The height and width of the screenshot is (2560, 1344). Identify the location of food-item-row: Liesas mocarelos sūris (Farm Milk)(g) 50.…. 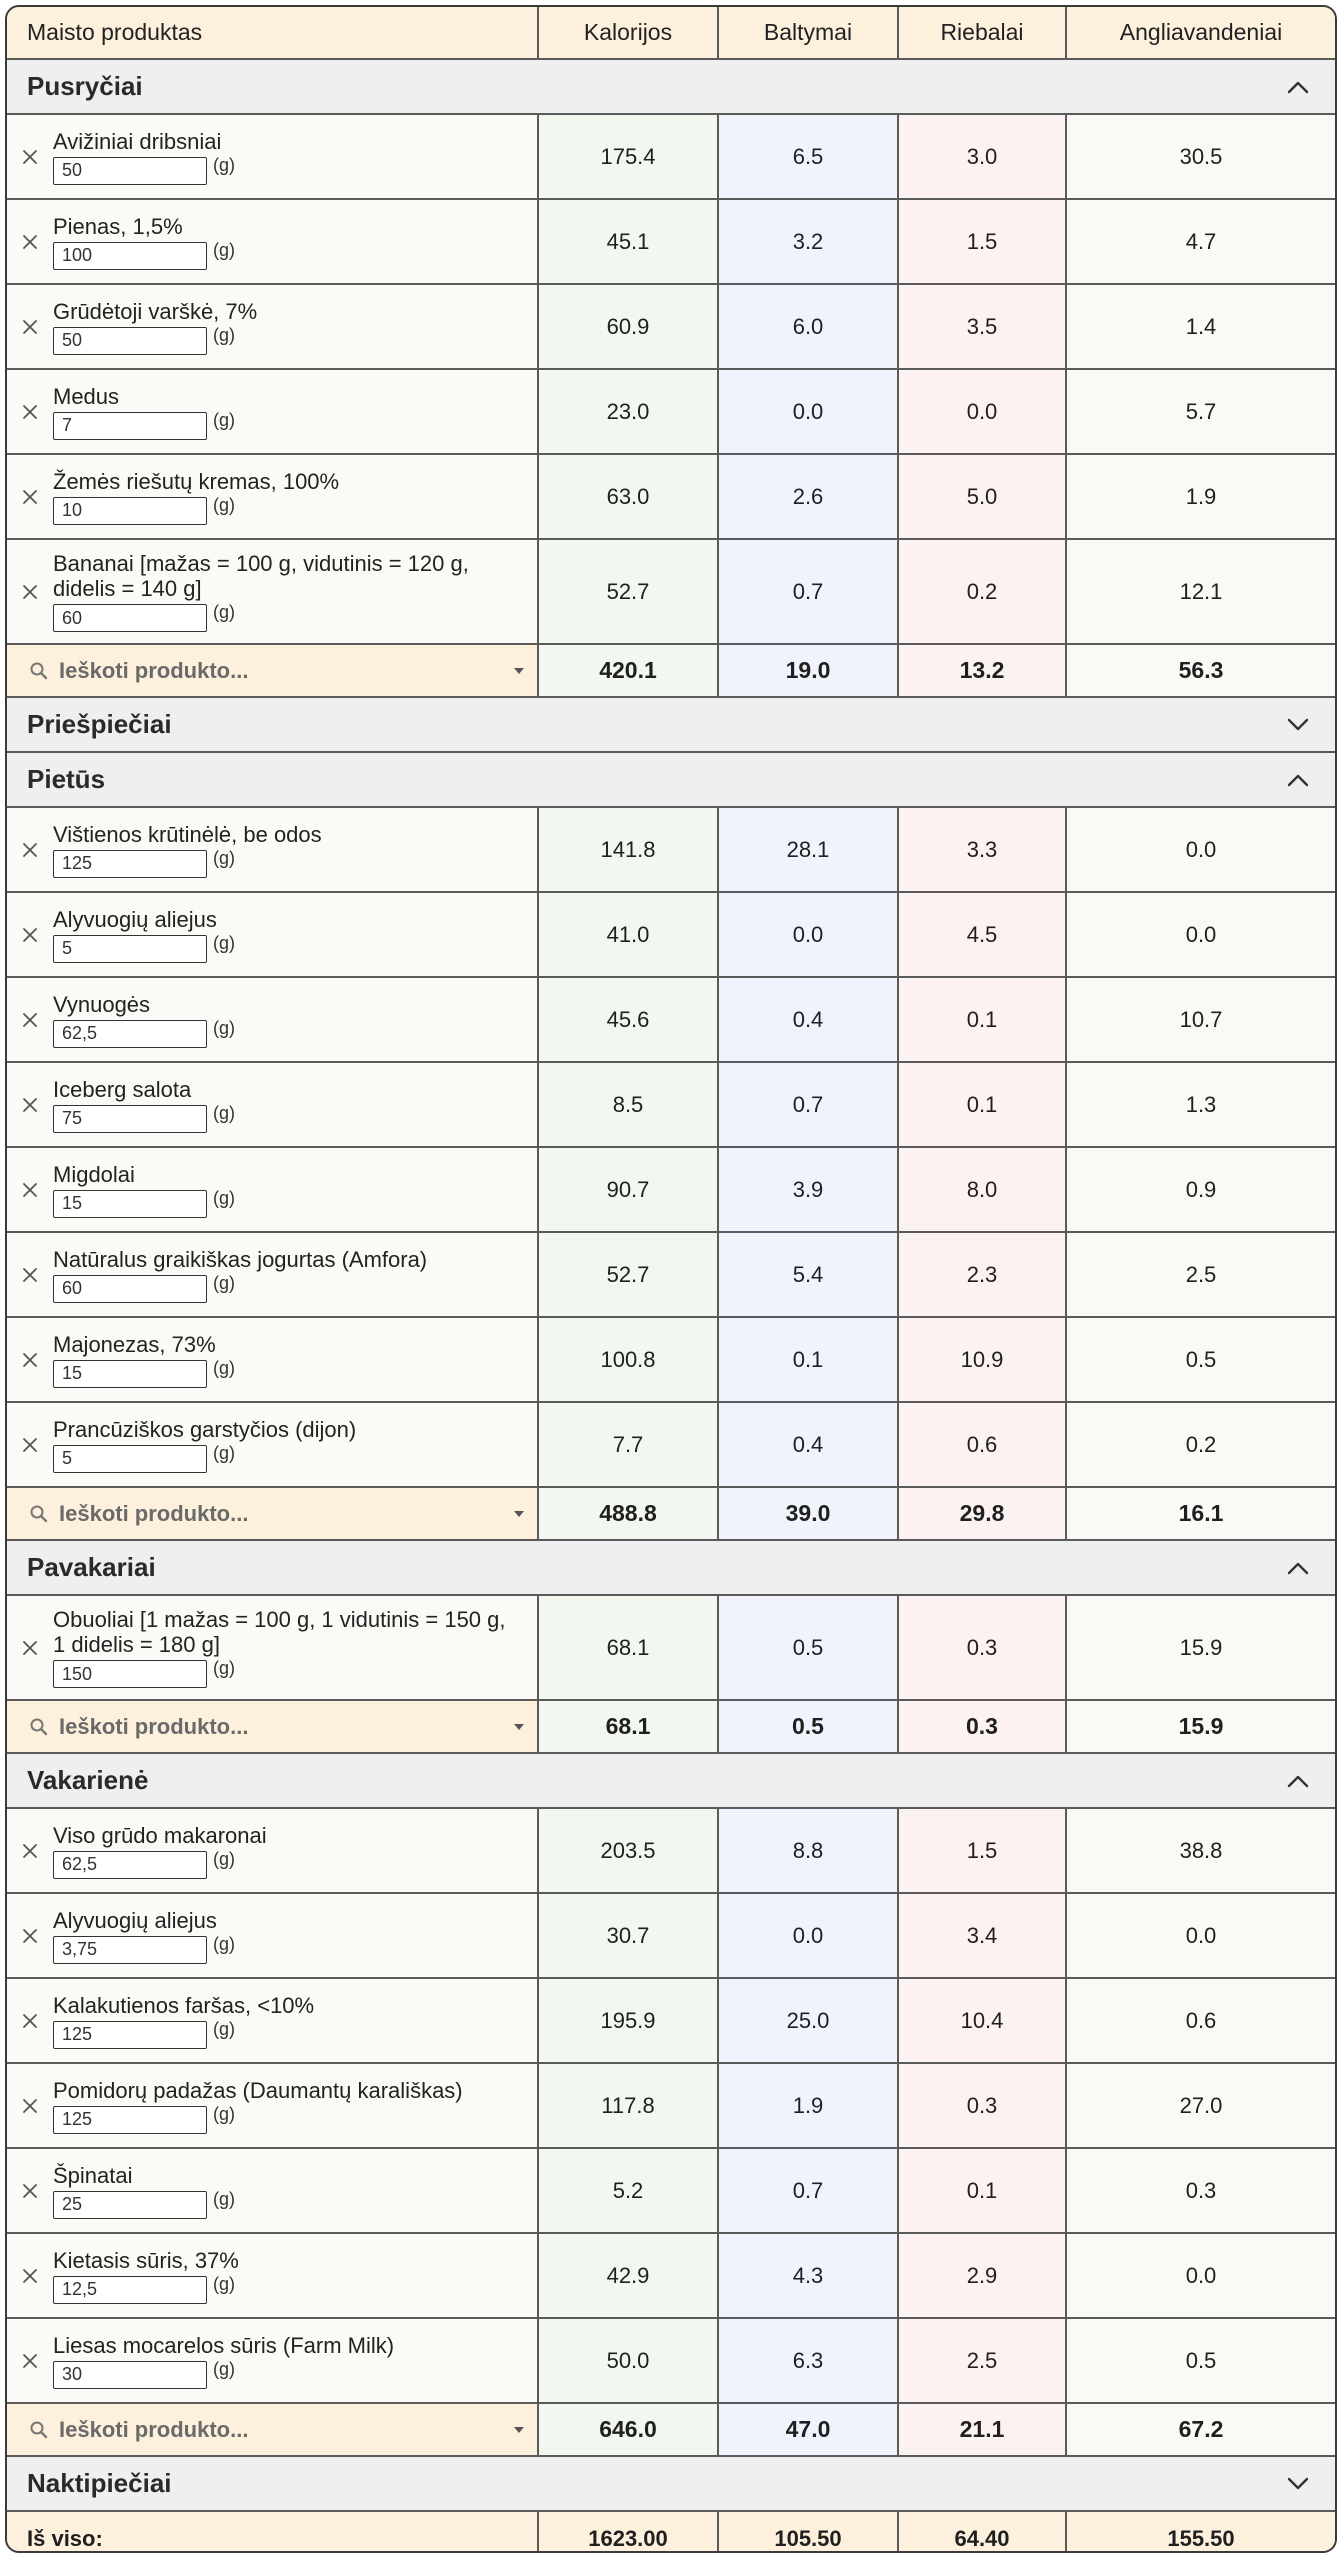
(671, 2361).